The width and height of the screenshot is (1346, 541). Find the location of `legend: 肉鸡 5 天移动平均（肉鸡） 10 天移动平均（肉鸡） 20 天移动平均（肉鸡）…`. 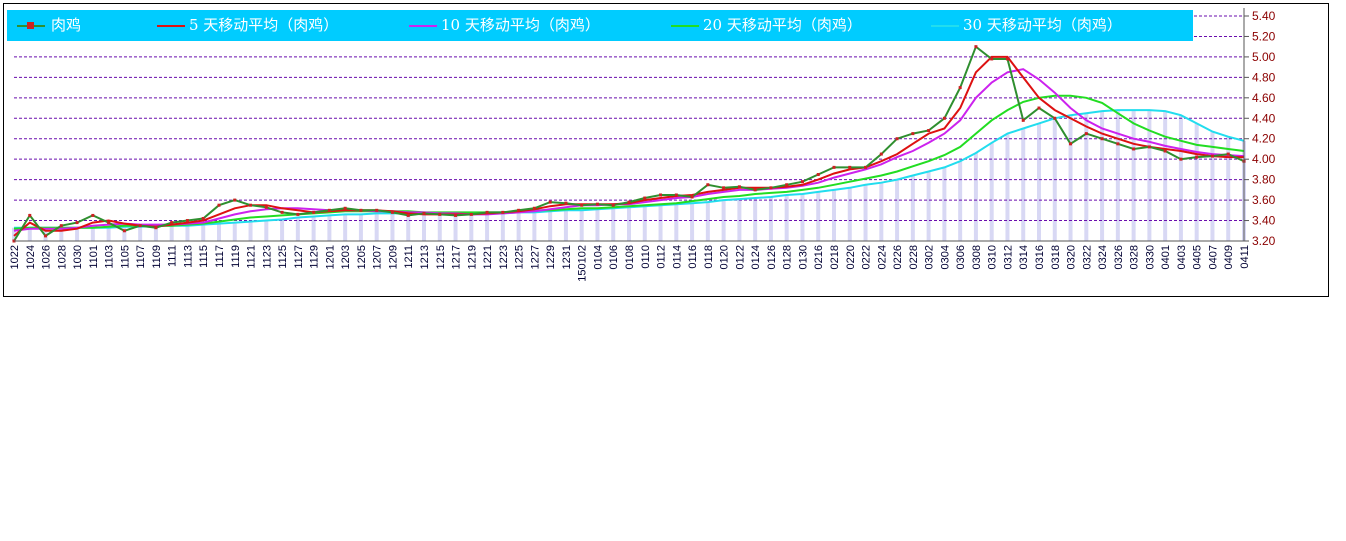

legend: 肉鸡 5 天移动平均（肉鸡） 10 天移动平均（肉鸡） 20 天移动平均（肉鸡）… is located at coordinates (600, 25).